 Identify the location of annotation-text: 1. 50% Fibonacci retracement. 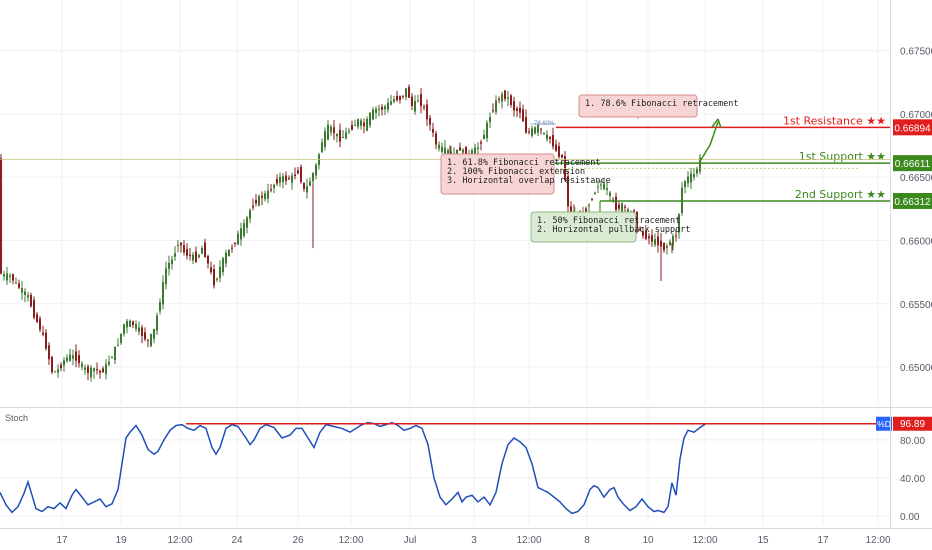
(608, 221).